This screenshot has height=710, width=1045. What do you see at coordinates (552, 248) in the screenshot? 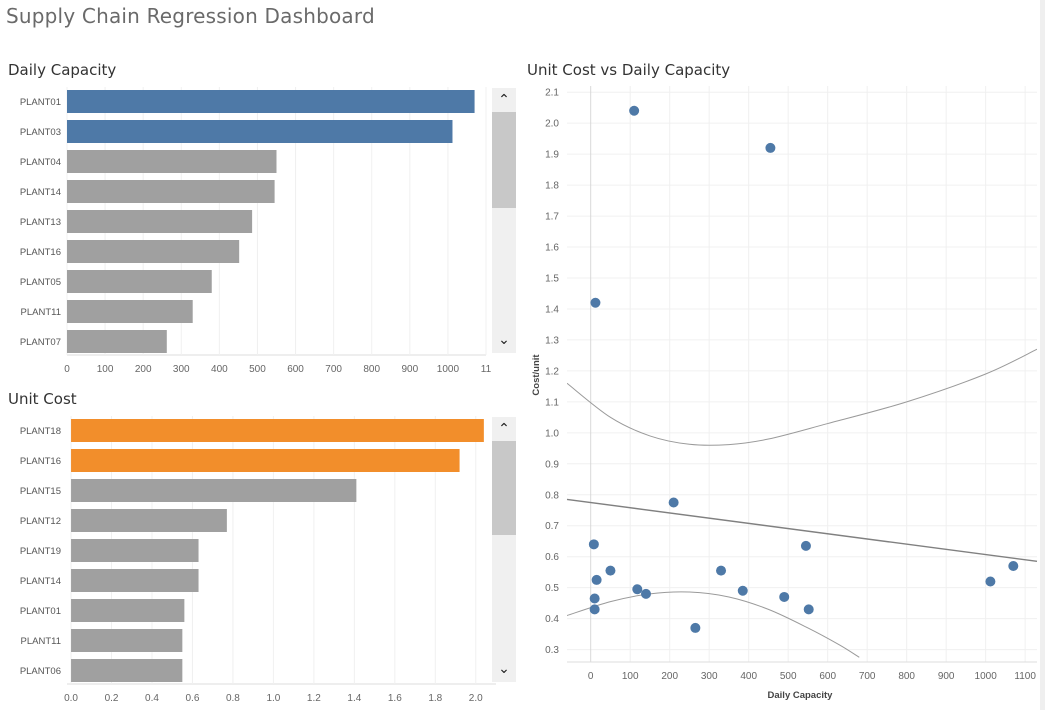
I see `y-tick-label: 1.6` at bounding box center [552, 248].